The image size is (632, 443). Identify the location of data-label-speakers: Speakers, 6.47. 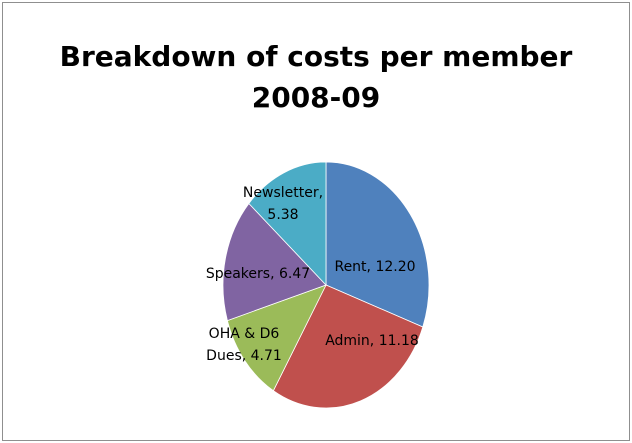
(258, 274).